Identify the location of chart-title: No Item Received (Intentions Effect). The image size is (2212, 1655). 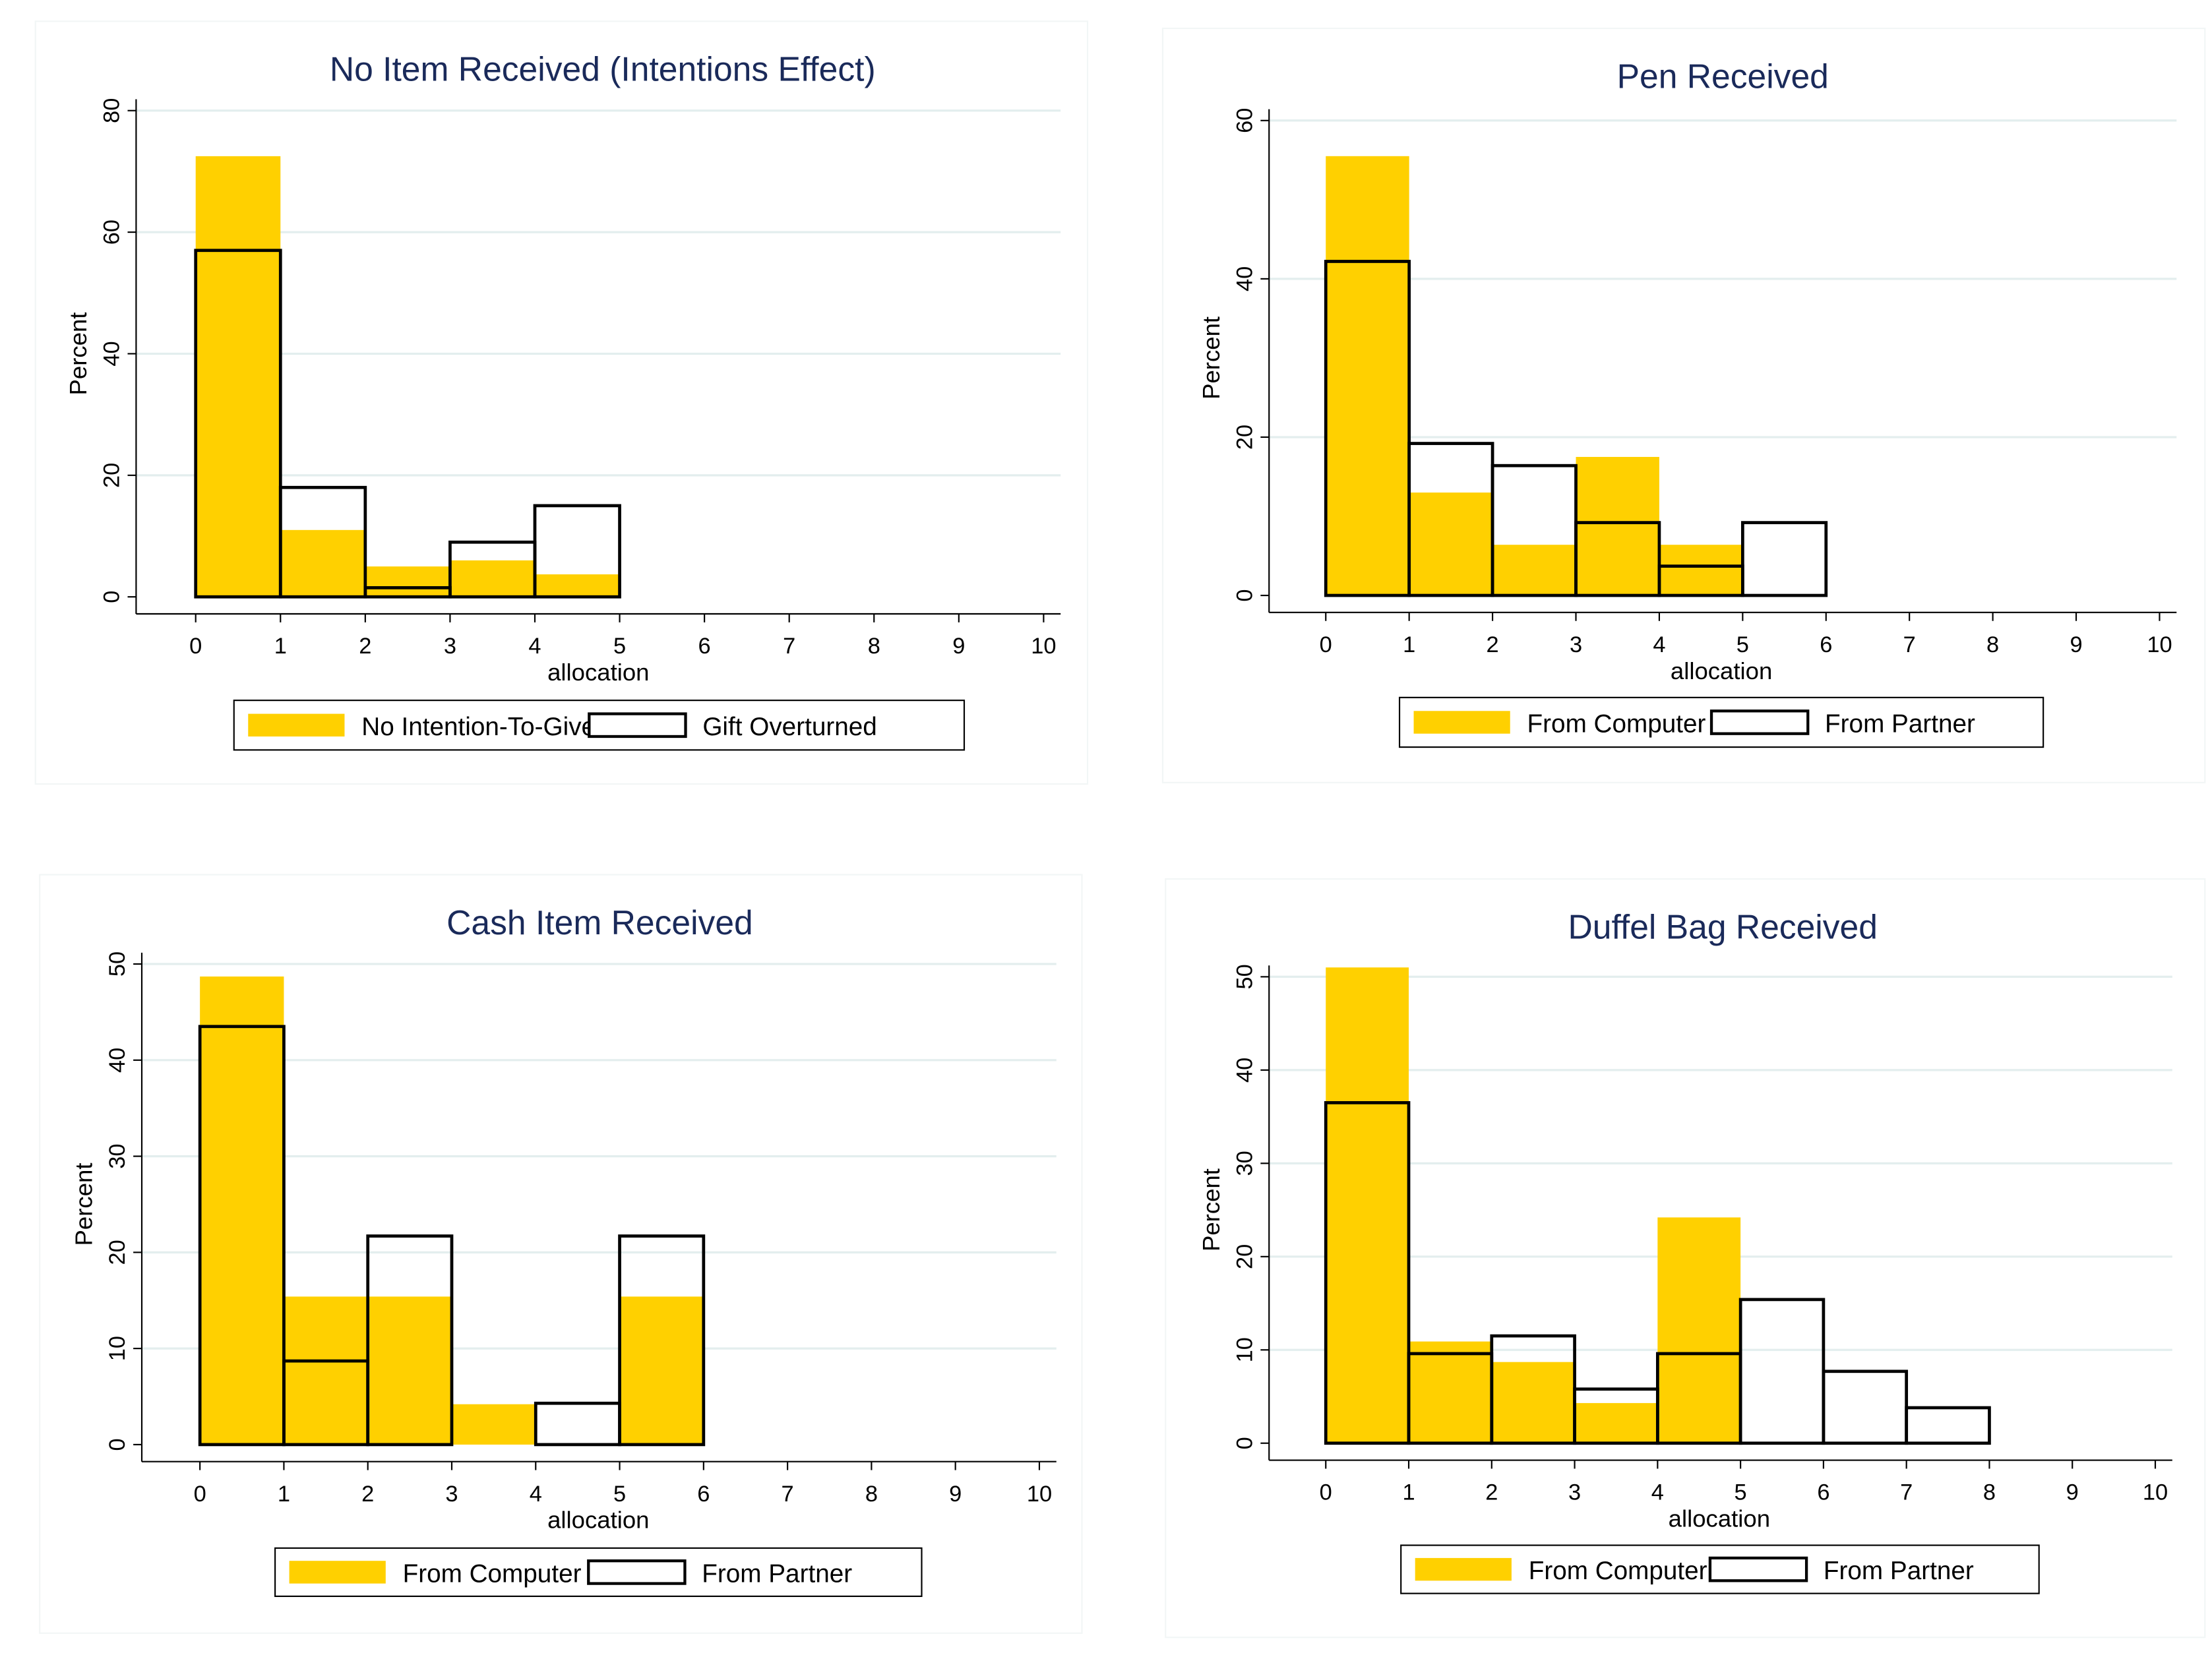
(603, 69).